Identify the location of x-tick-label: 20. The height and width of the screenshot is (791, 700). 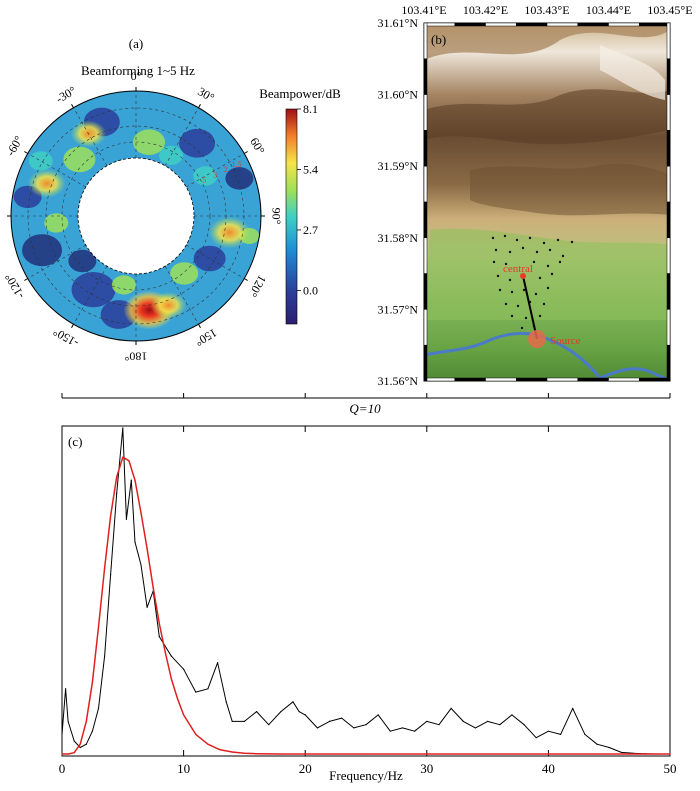
(305, 768).